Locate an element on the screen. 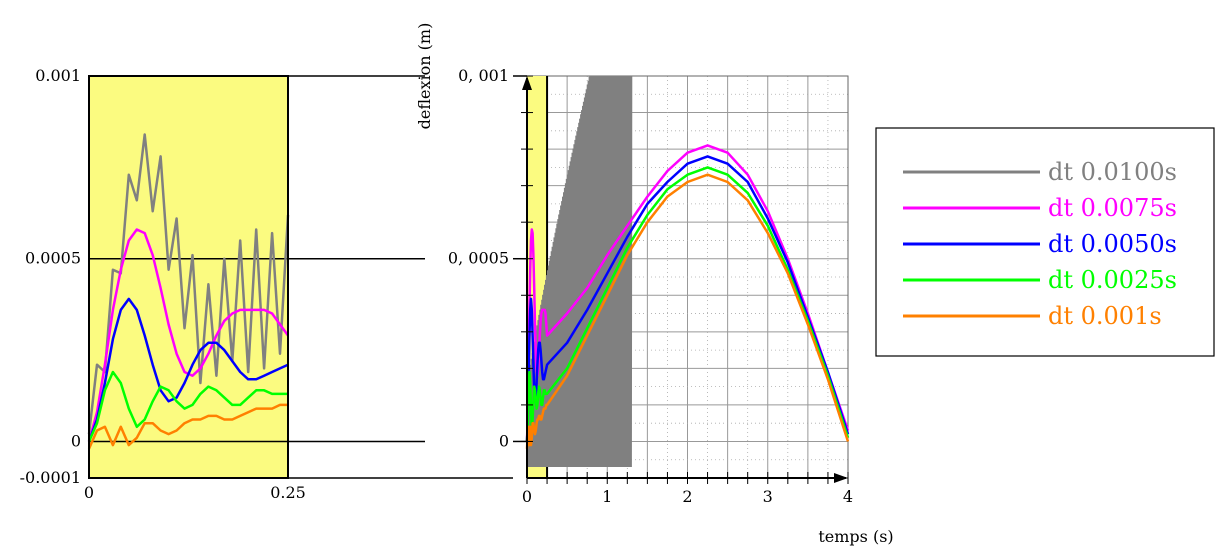 This screenshot has height=550, width=1219. x-tick-label: 4 is located at coordinates (848, 496).